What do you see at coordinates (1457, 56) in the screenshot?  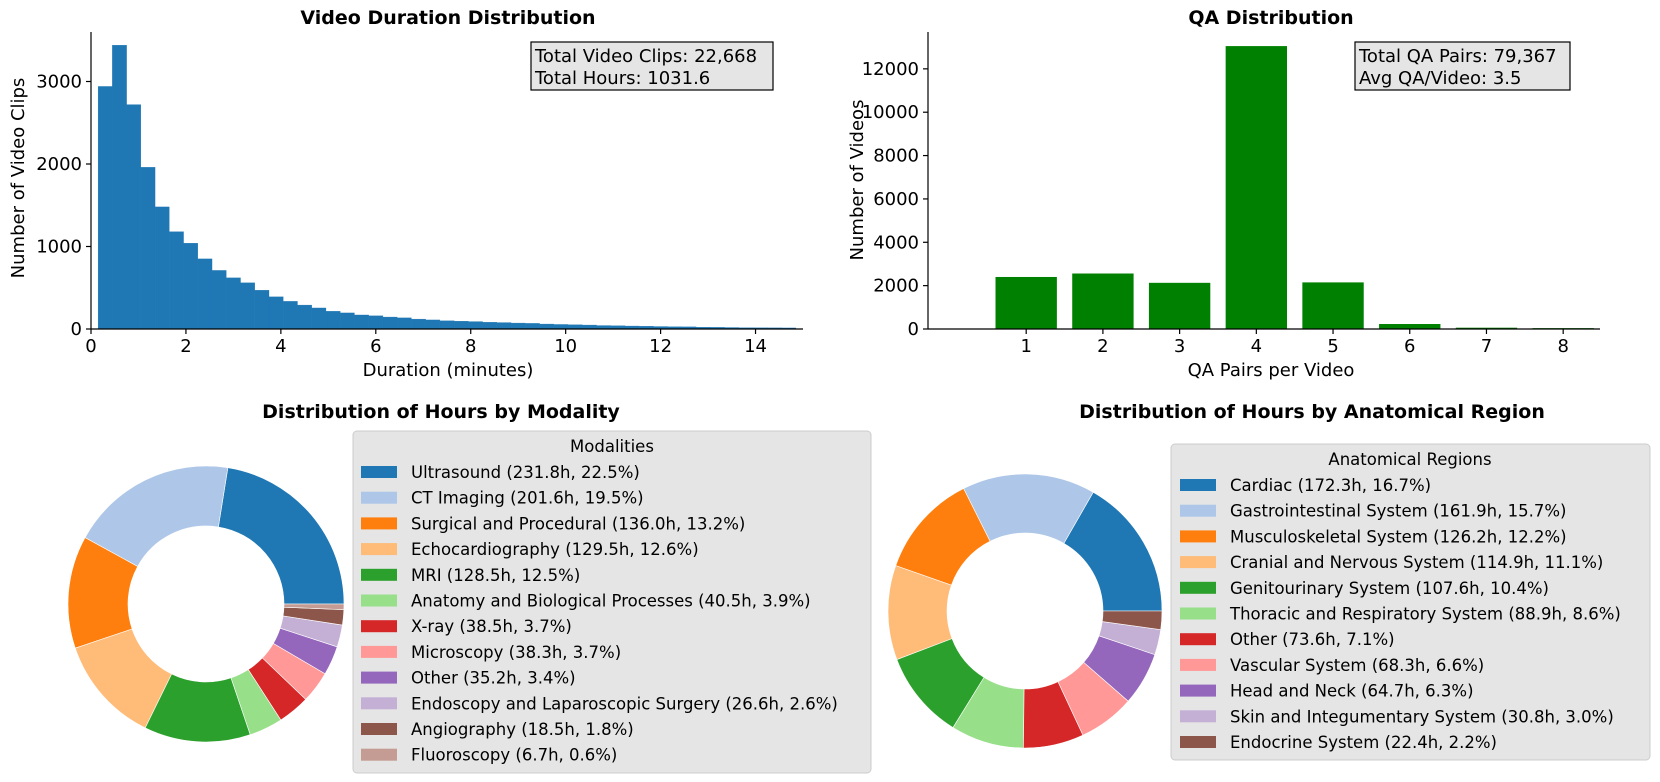 I see `qa-info-line: Total QA Pairs: 79,367` at bounding box center [1457, 56].